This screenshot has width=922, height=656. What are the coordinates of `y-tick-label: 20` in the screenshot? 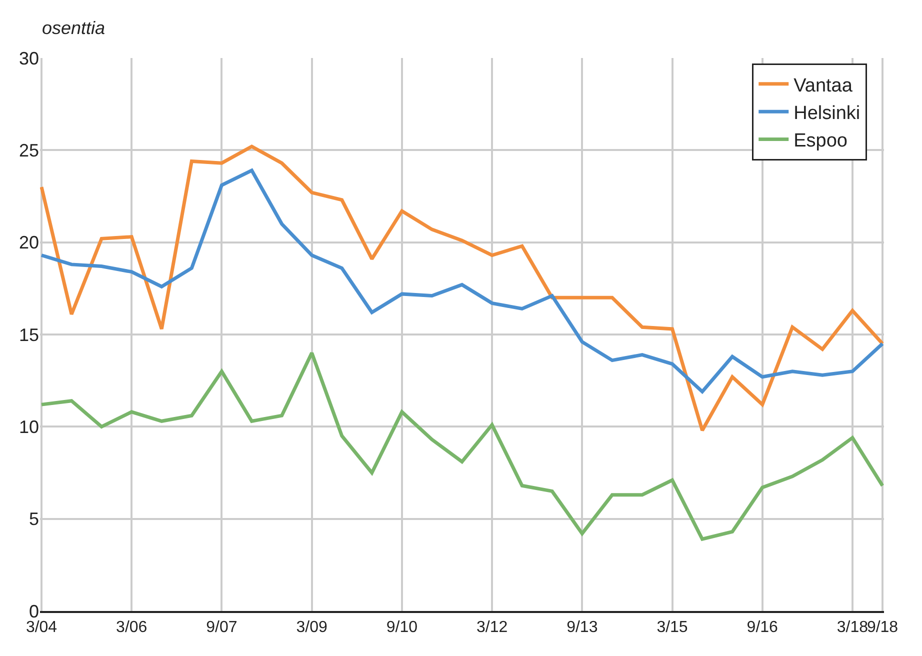 It's located at (28, 242).